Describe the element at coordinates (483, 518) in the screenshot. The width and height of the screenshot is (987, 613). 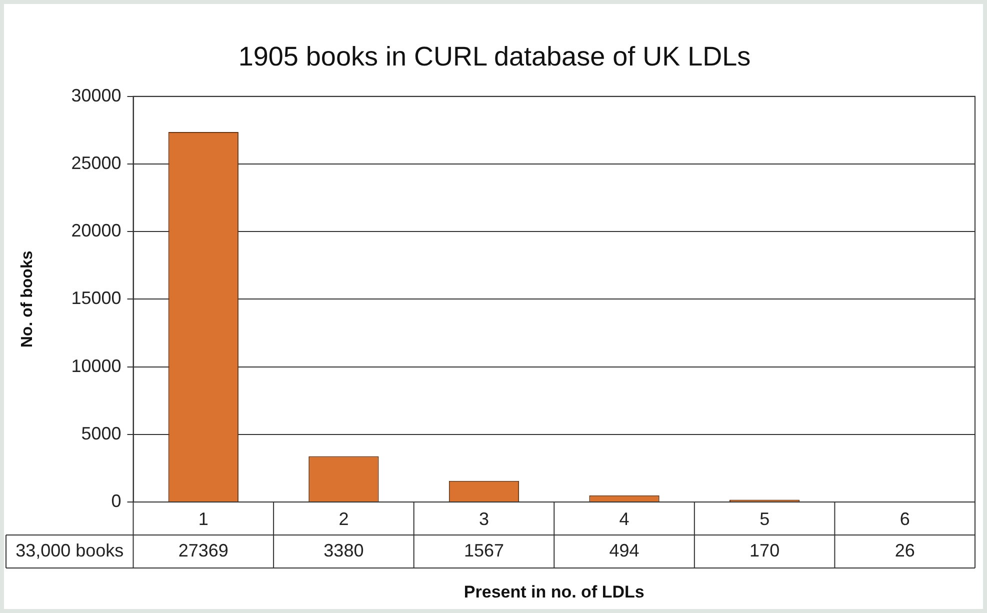
I see `x-tick-label: 3` at that location.